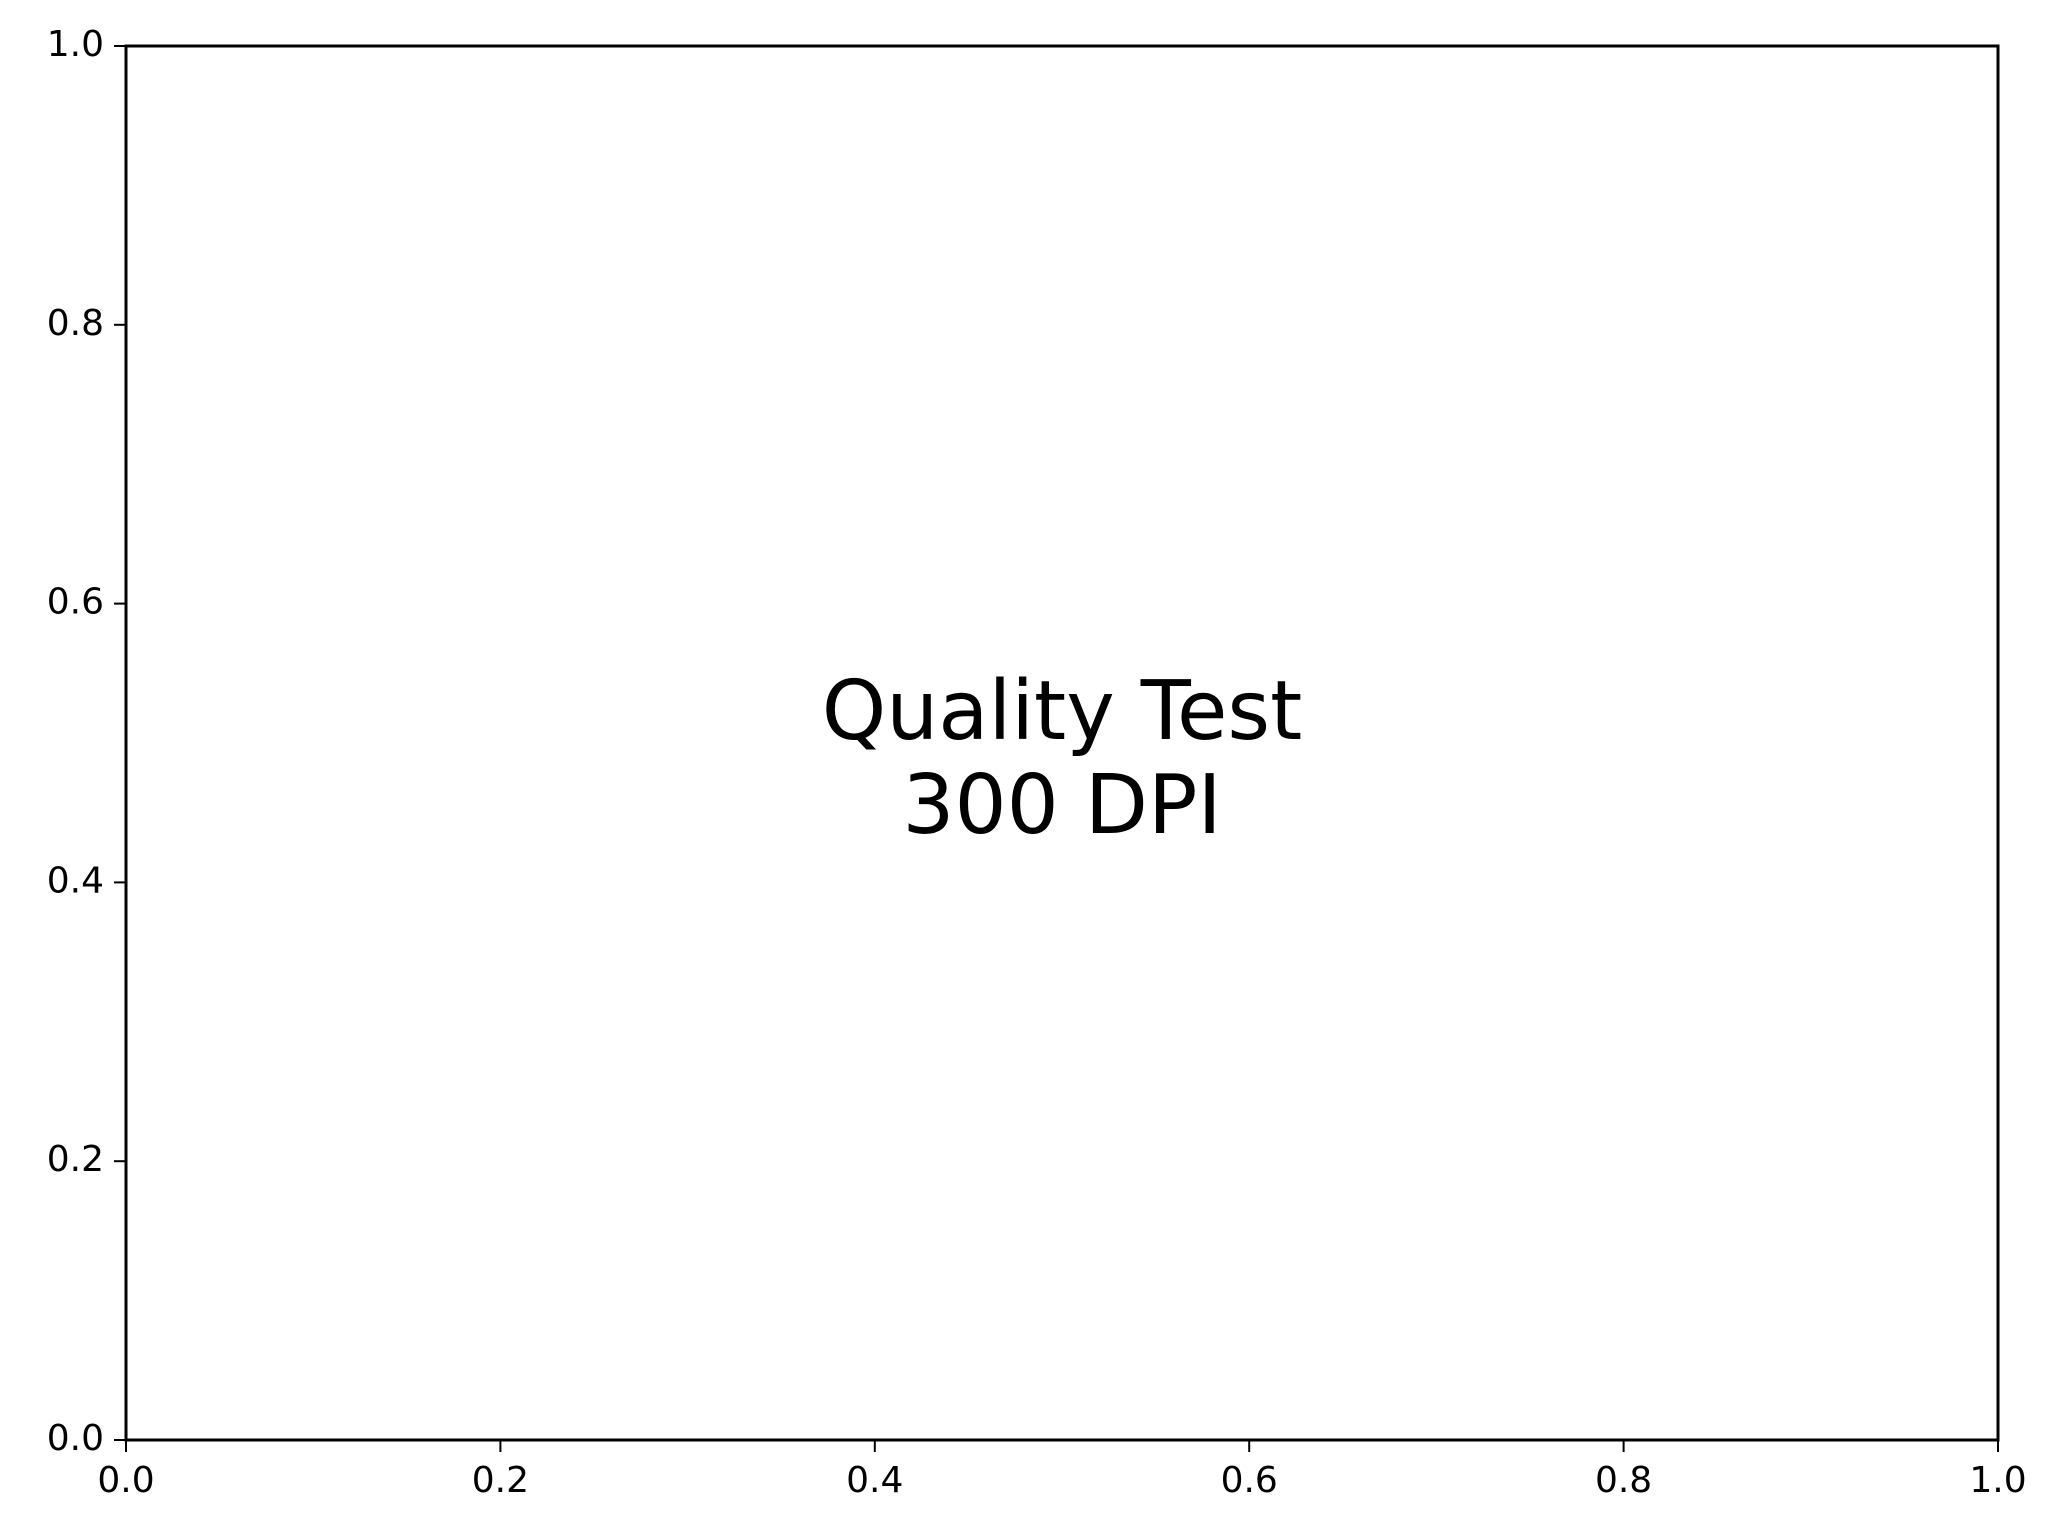 The height and width of the screenshot is (1533, 2048). I want to click on x-tick-label: 1.0, so click(1997, 1480).